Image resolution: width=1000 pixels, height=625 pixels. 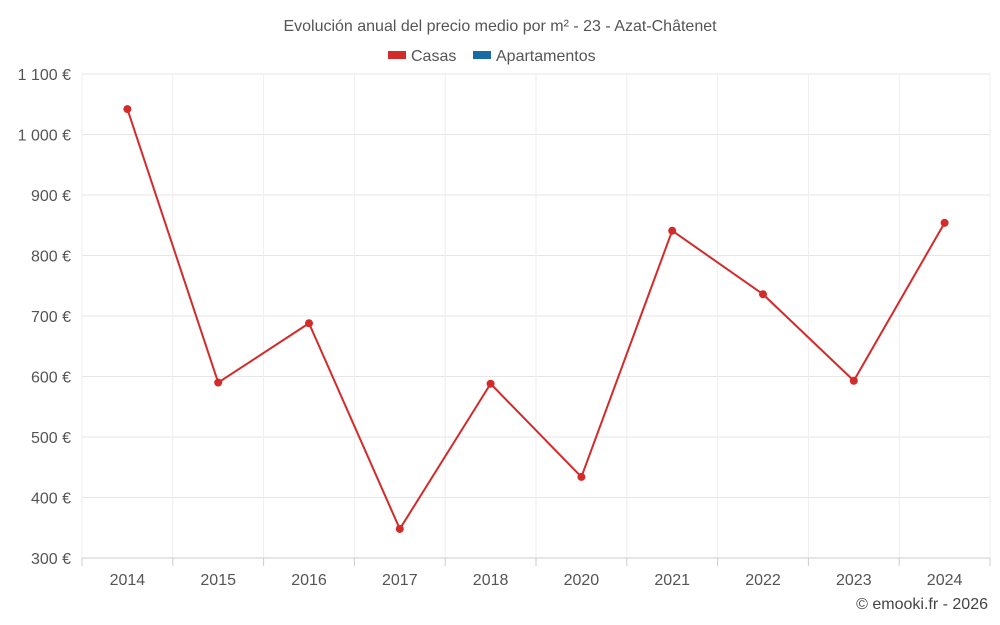 I want to click on legend-swatch-casas, so click(x=397, y=55).